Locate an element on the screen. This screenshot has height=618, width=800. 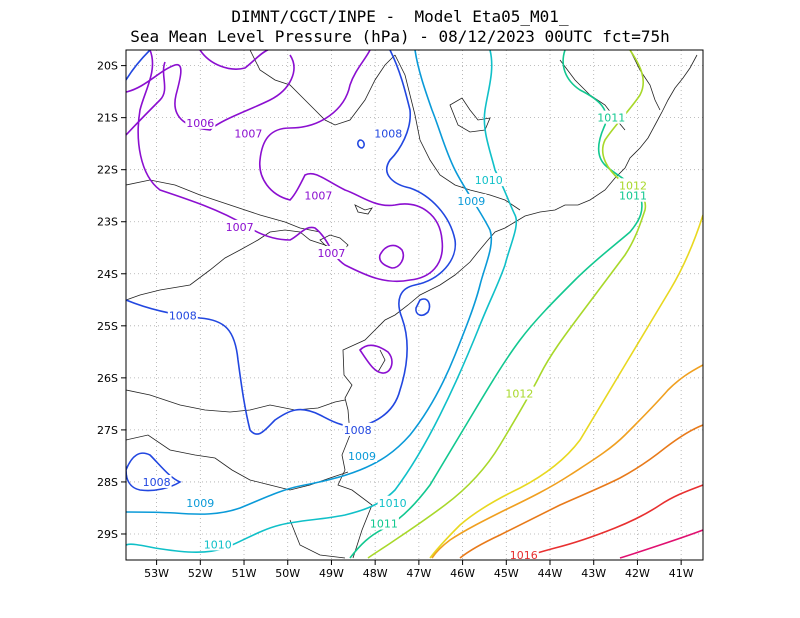
state-border-sc-rs is located at coordinates (236, 401).